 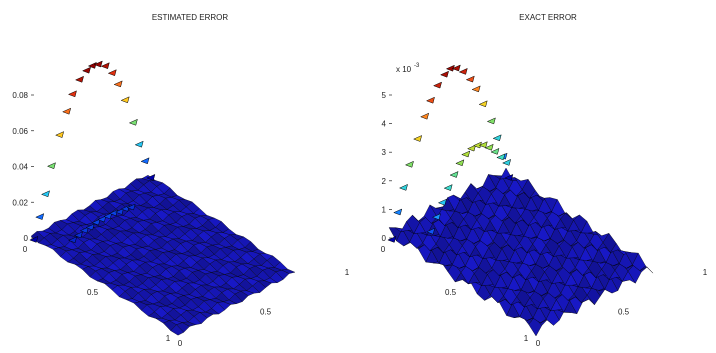 What do you see at coordinates (20, 131) in the screenshot?
I see `z-tick-label: 0.06` at bounding box center [20, 131].